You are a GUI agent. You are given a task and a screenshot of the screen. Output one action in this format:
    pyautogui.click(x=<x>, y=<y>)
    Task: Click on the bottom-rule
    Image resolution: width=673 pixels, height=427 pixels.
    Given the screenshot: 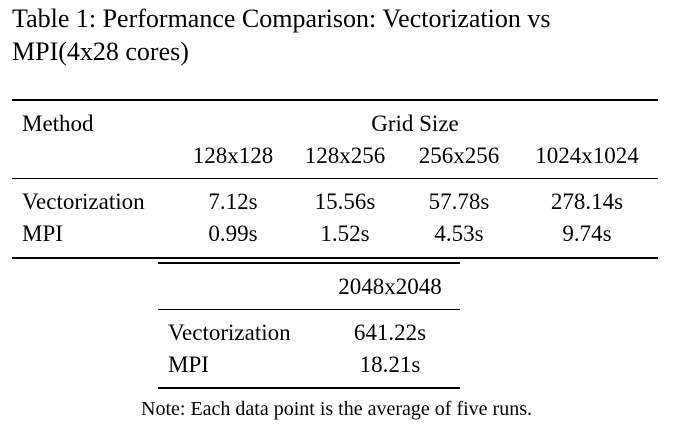 What is the action you would take?
    pyautogui.click(x=335, y=258)
    